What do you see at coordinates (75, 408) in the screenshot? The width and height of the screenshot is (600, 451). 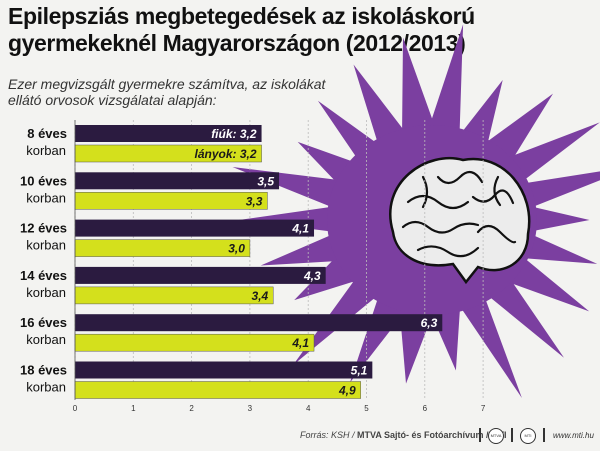 I see `x-tick-label: 0` at bounding box center [75, 408].